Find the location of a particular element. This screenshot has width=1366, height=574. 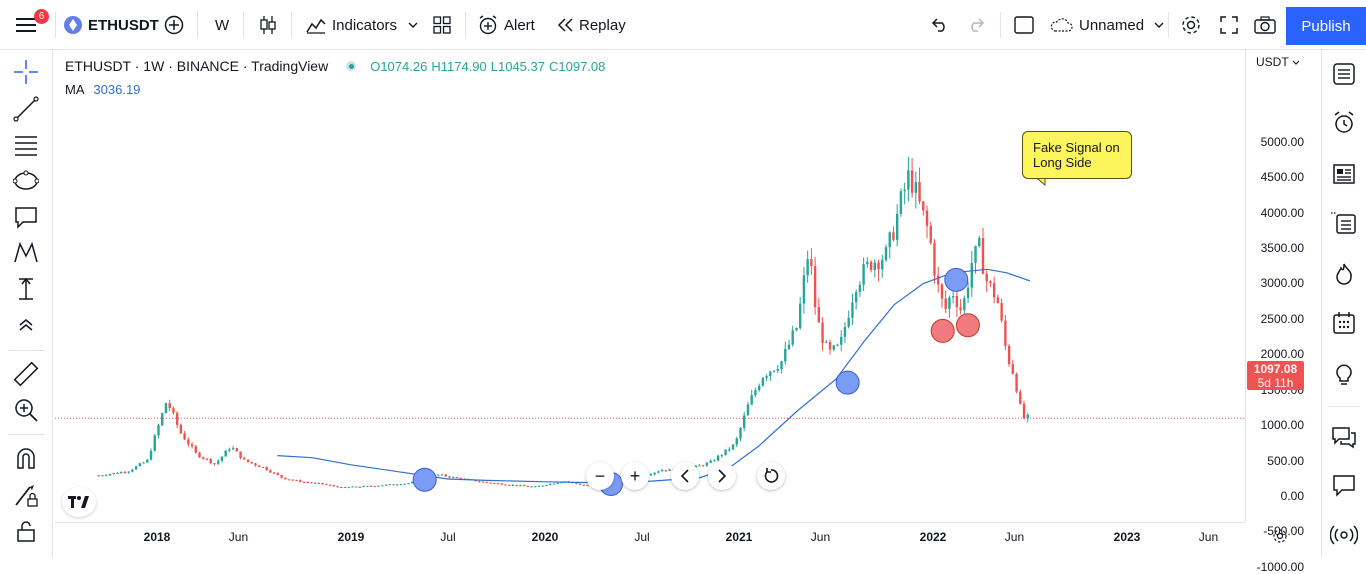

magnet-icon is located at coordinates (26, 459).